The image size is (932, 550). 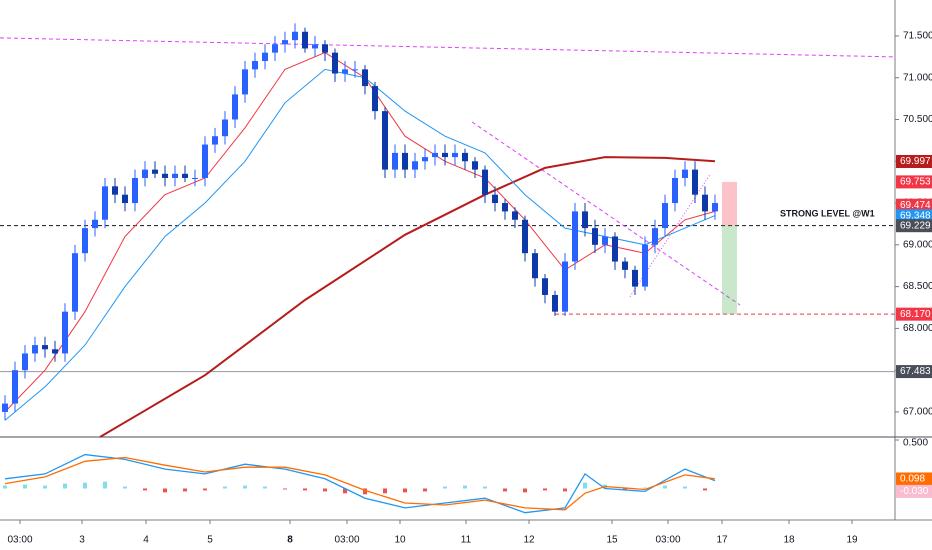 I want to click on x-tick-label: 18, so click(x=789, y=540).